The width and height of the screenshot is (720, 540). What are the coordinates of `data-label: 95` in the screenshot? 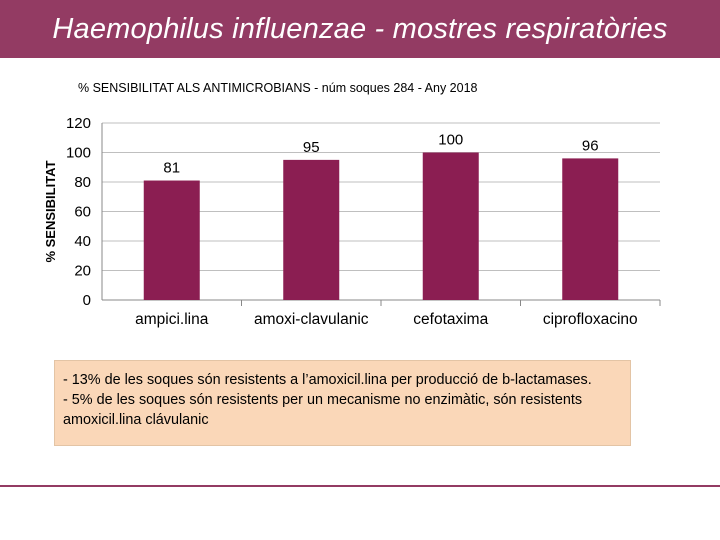 It's located at (311, 147).